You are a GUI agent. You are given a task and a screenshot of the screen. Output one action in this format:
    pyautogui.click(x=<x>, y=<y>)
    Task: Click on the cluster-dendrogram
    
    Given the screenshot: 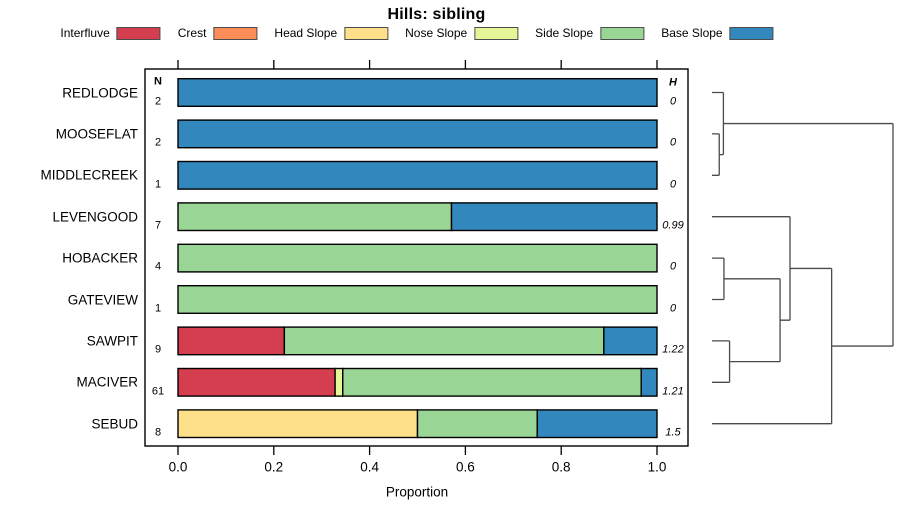 What is the action you would take?
    pyautogui.click(x=803, y=258)
    